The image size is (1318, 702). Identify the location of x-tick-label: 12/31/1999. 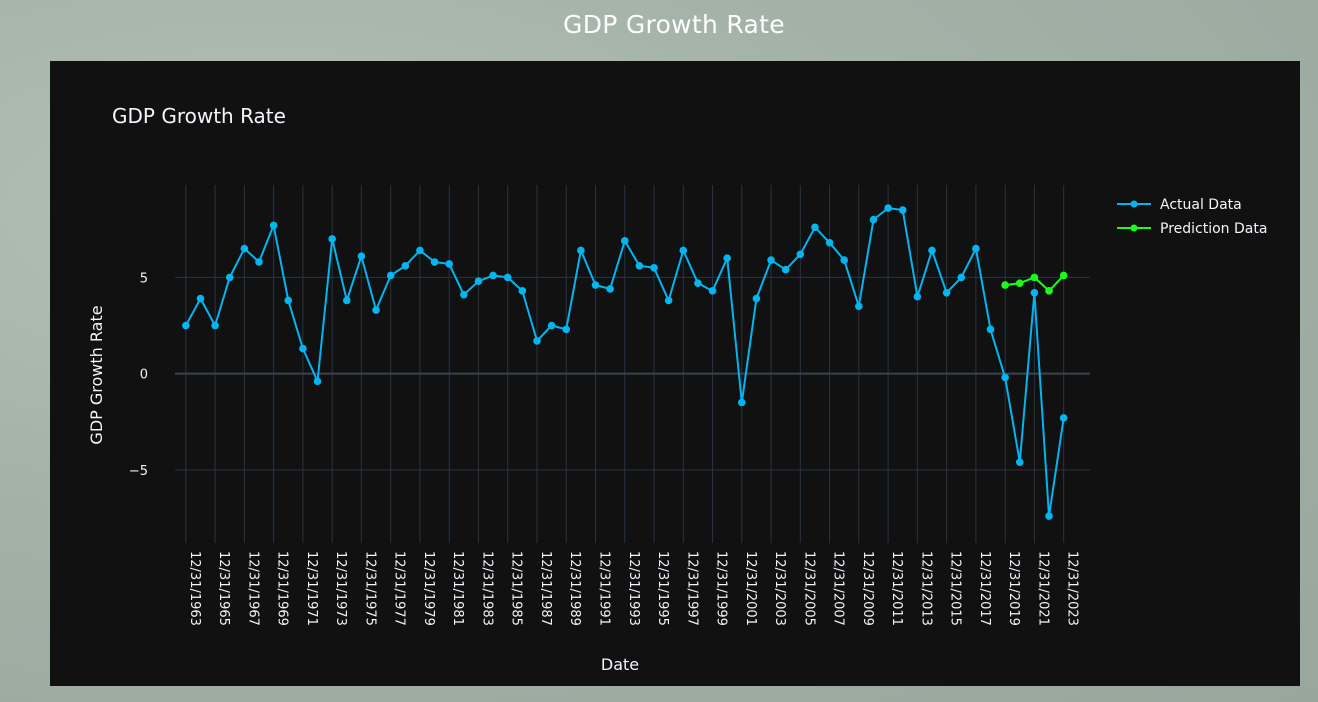
(721, 588).